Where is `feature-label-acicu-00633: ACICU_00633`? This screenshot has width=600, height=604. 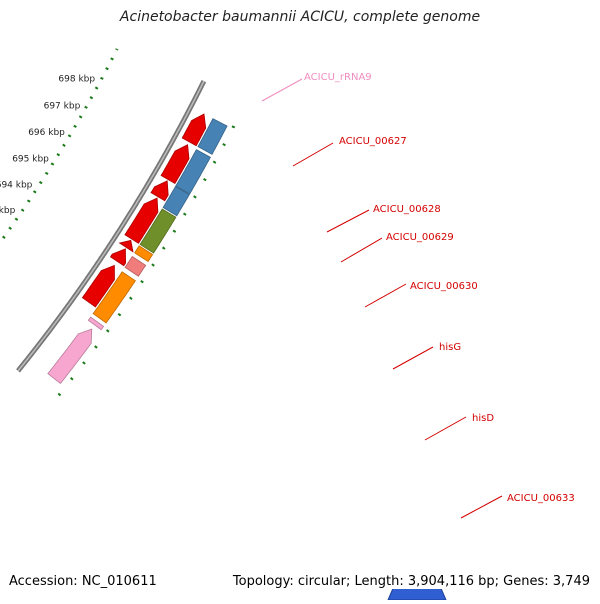
feature-label-acicu-00633: ACICU_00633 is located at coordinates (541, 498).